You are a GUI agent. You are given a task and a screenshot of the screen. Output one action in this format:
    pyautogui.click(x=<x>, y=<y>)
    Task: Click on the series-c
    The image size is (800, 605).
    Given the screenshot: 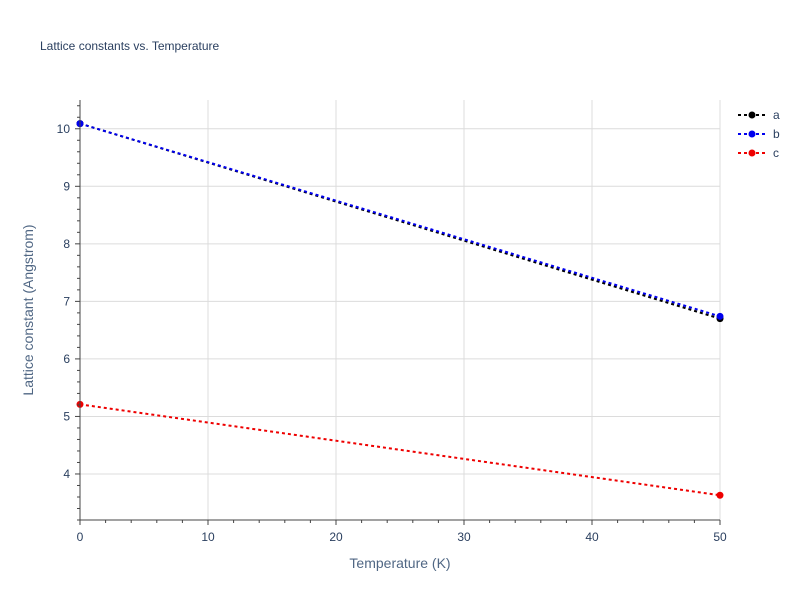 What is the action you would take?
    pyautogui.click(x=400, y=449)
    